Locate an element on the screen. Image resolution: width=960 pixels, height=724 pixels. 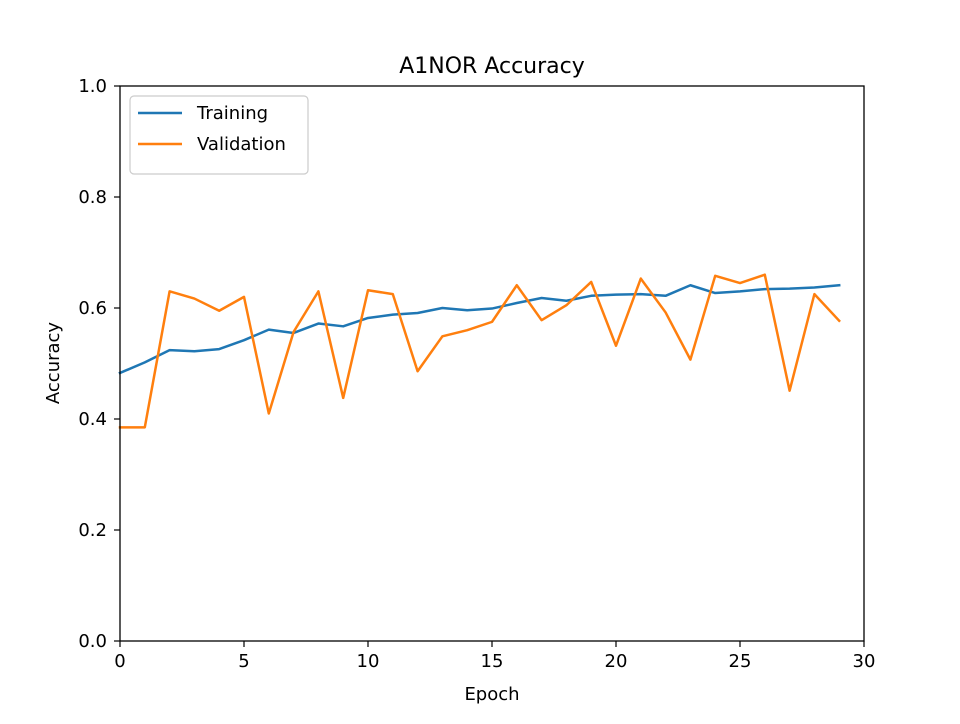
y-tick-label: 0.8 is located at coordinates (92, 197).